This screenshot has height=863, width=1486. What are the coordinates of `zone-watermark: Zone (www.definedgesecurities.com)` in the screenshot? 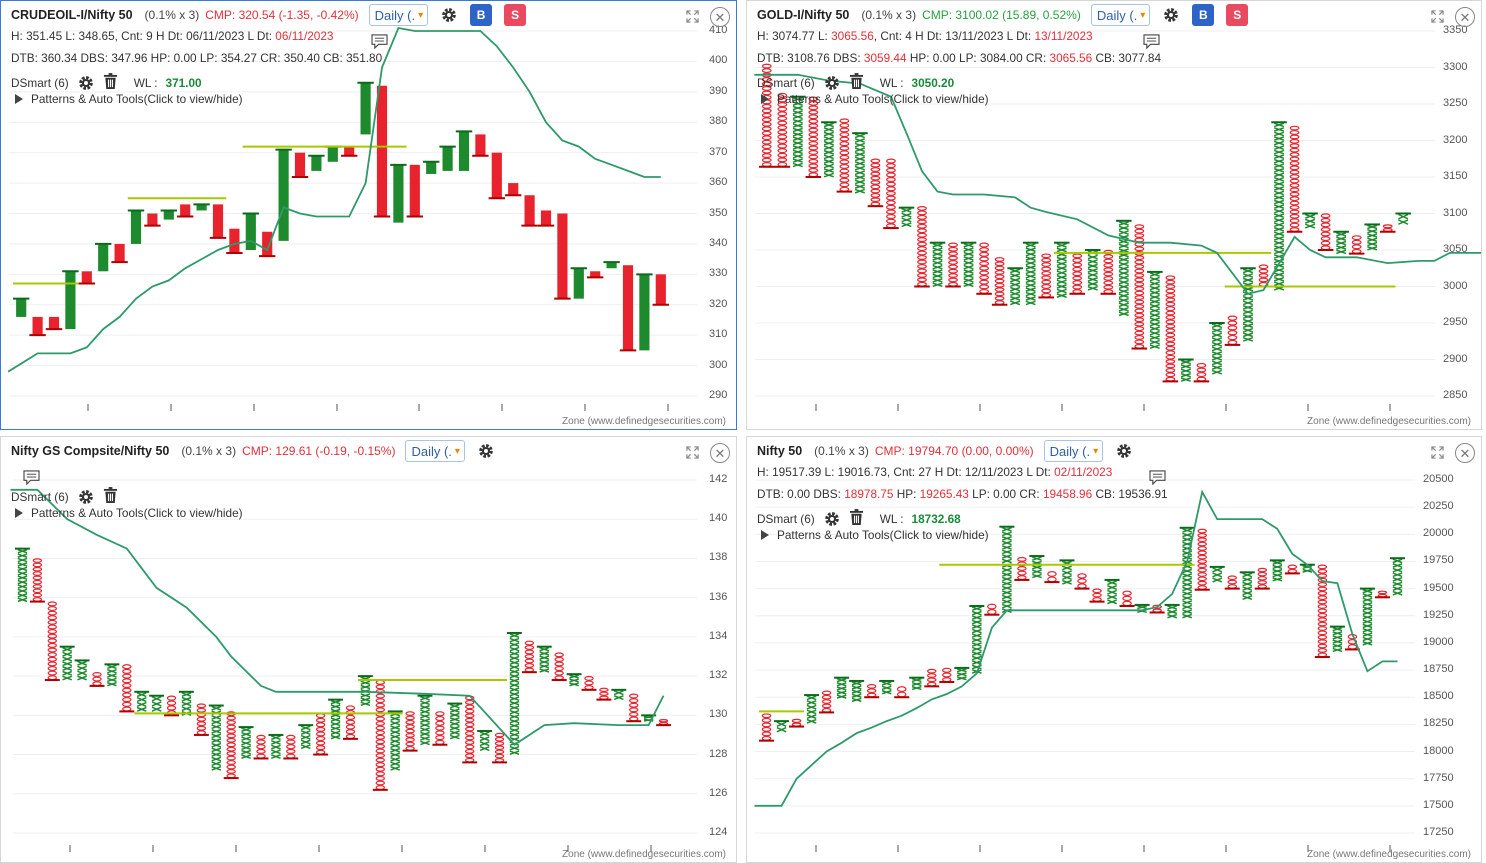 It's located at (1389, 421).